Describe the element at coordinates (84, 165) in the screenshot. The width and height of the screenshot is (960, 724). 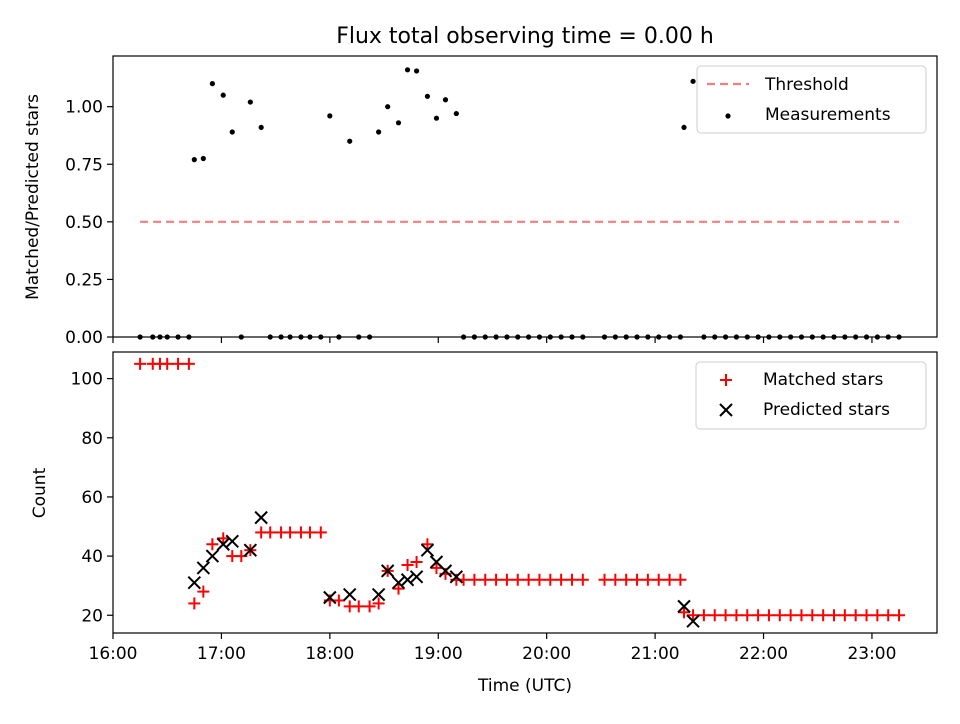
I see `ratio-y-tick-label: 0.75` at that location.